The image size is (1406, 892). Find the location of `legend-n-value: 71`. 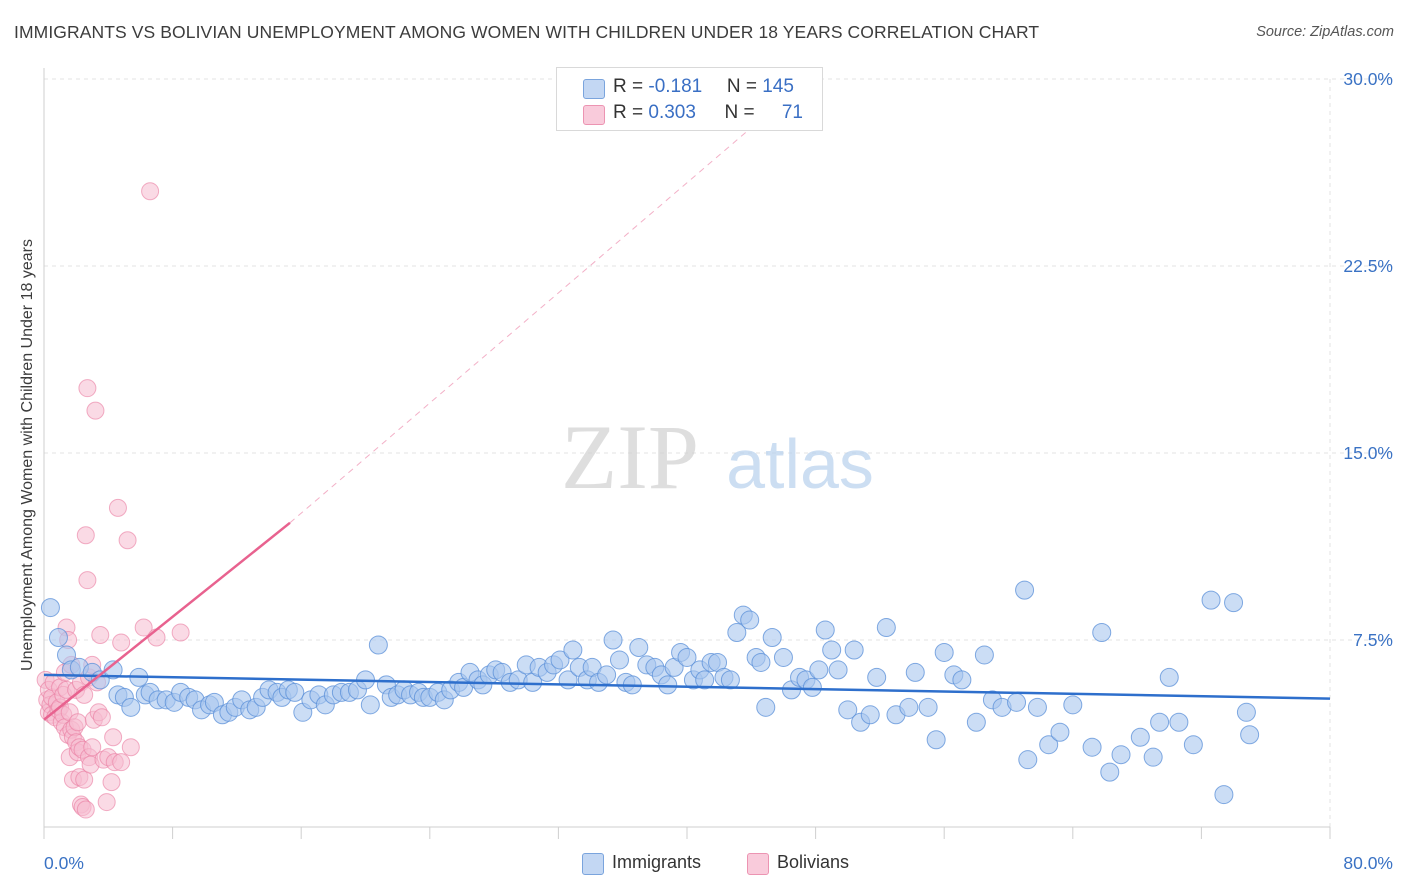

legend-n-value: 71 is located at coordinates (792, 112).